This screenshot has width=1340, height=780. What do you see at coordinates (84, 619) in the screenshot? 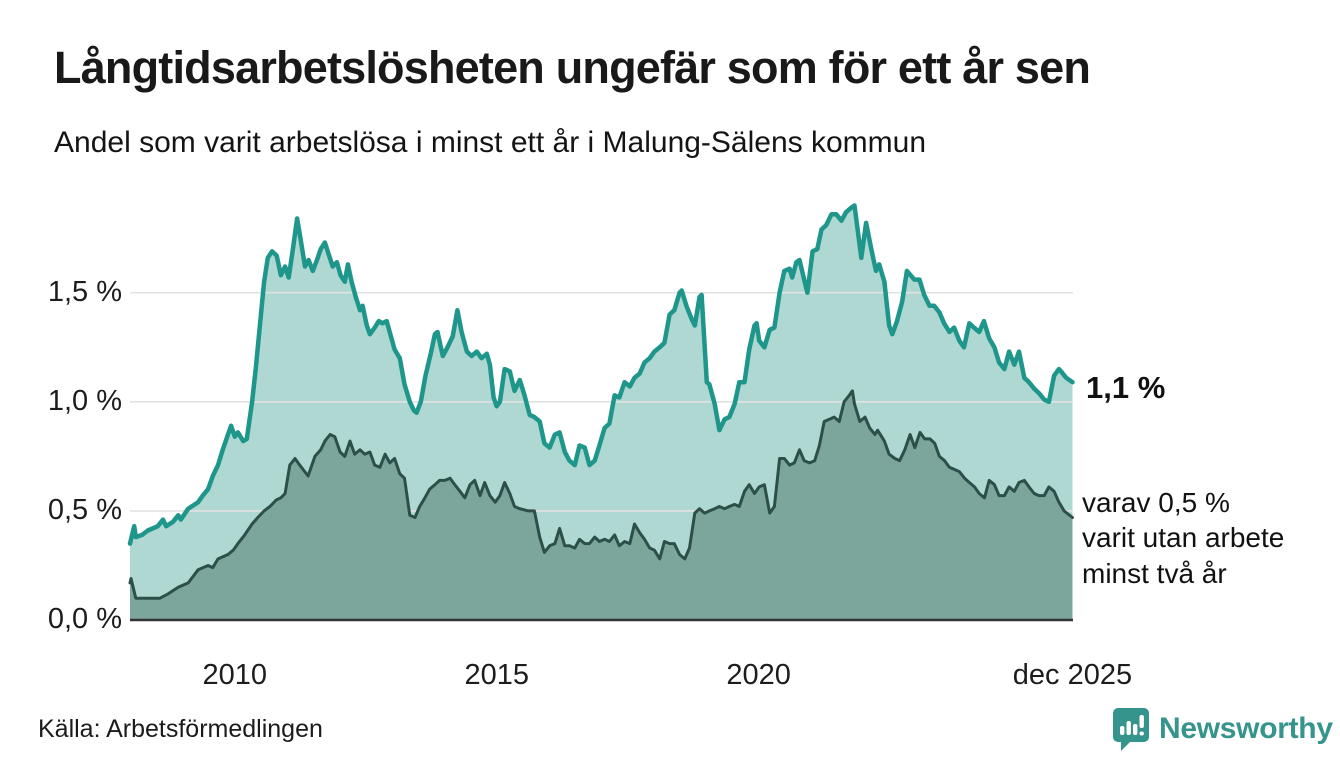
I see `y-tick-label: 0,0 %` at bounding box center [84, 619].